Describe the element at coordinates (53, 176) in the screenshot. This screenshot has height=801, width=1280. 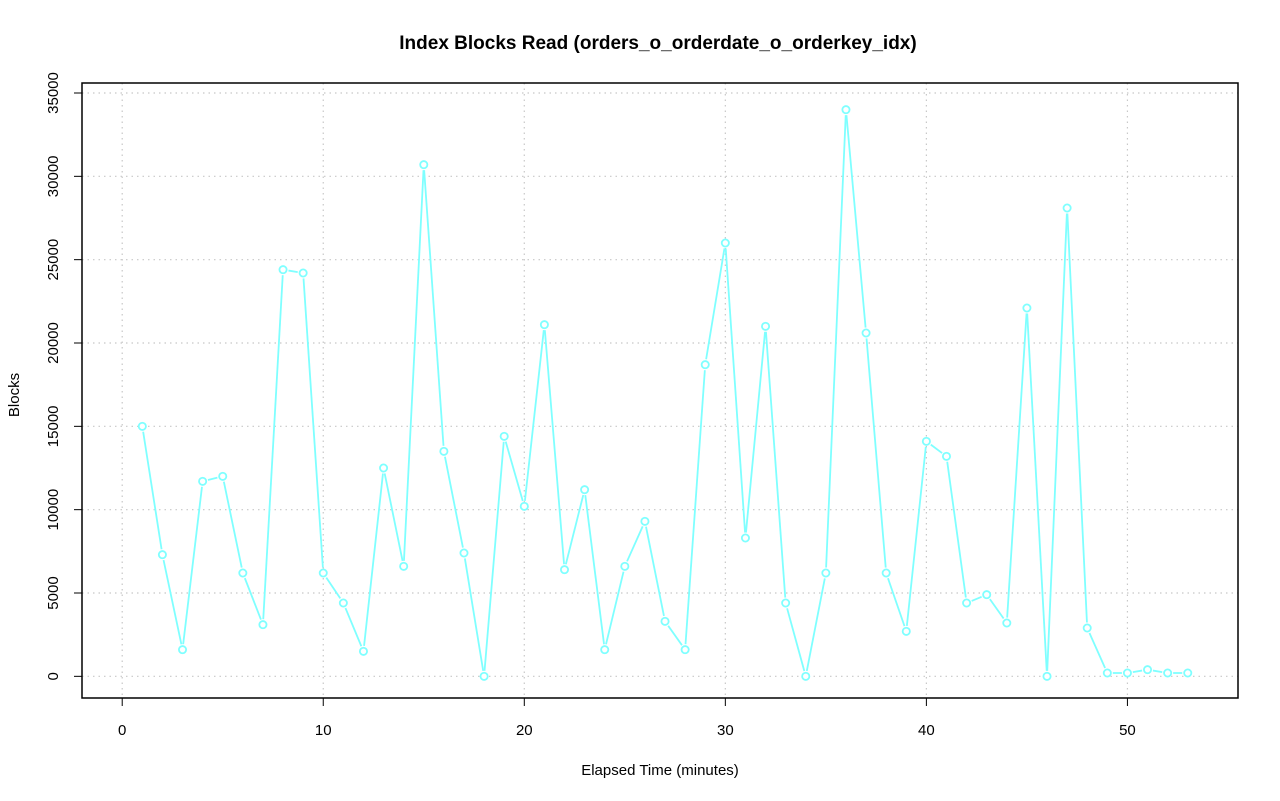
I see `y-tick-label: 30000` at that location.